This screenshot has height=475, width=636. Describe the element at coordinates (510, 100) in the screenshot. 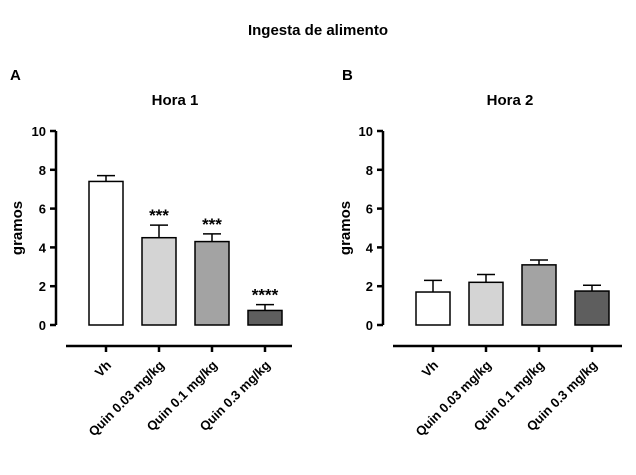

I see `panel-title-b: Hora 2` at that location.